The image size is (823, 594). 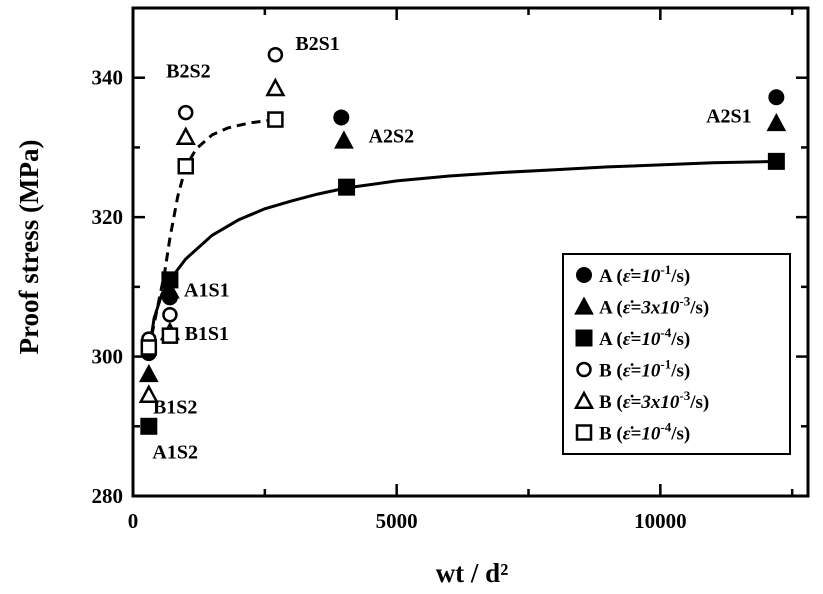 What do you see at coordinates (188, 72) in the screenshot?
I see `point-label: B2S2` at bounding box center [188, 72].